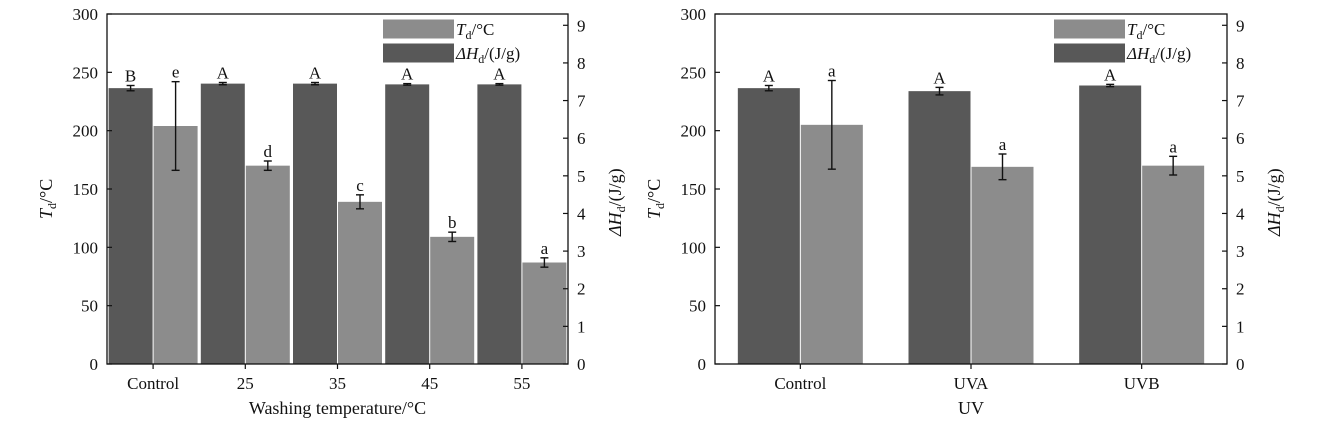 The width and height of the screenshot is (1339, 429). What do you see at coordinates (615, 187) in the screenshot?
I see `y-right-axis-title-unit: /(J/g)` at bounding box center [615, 187].